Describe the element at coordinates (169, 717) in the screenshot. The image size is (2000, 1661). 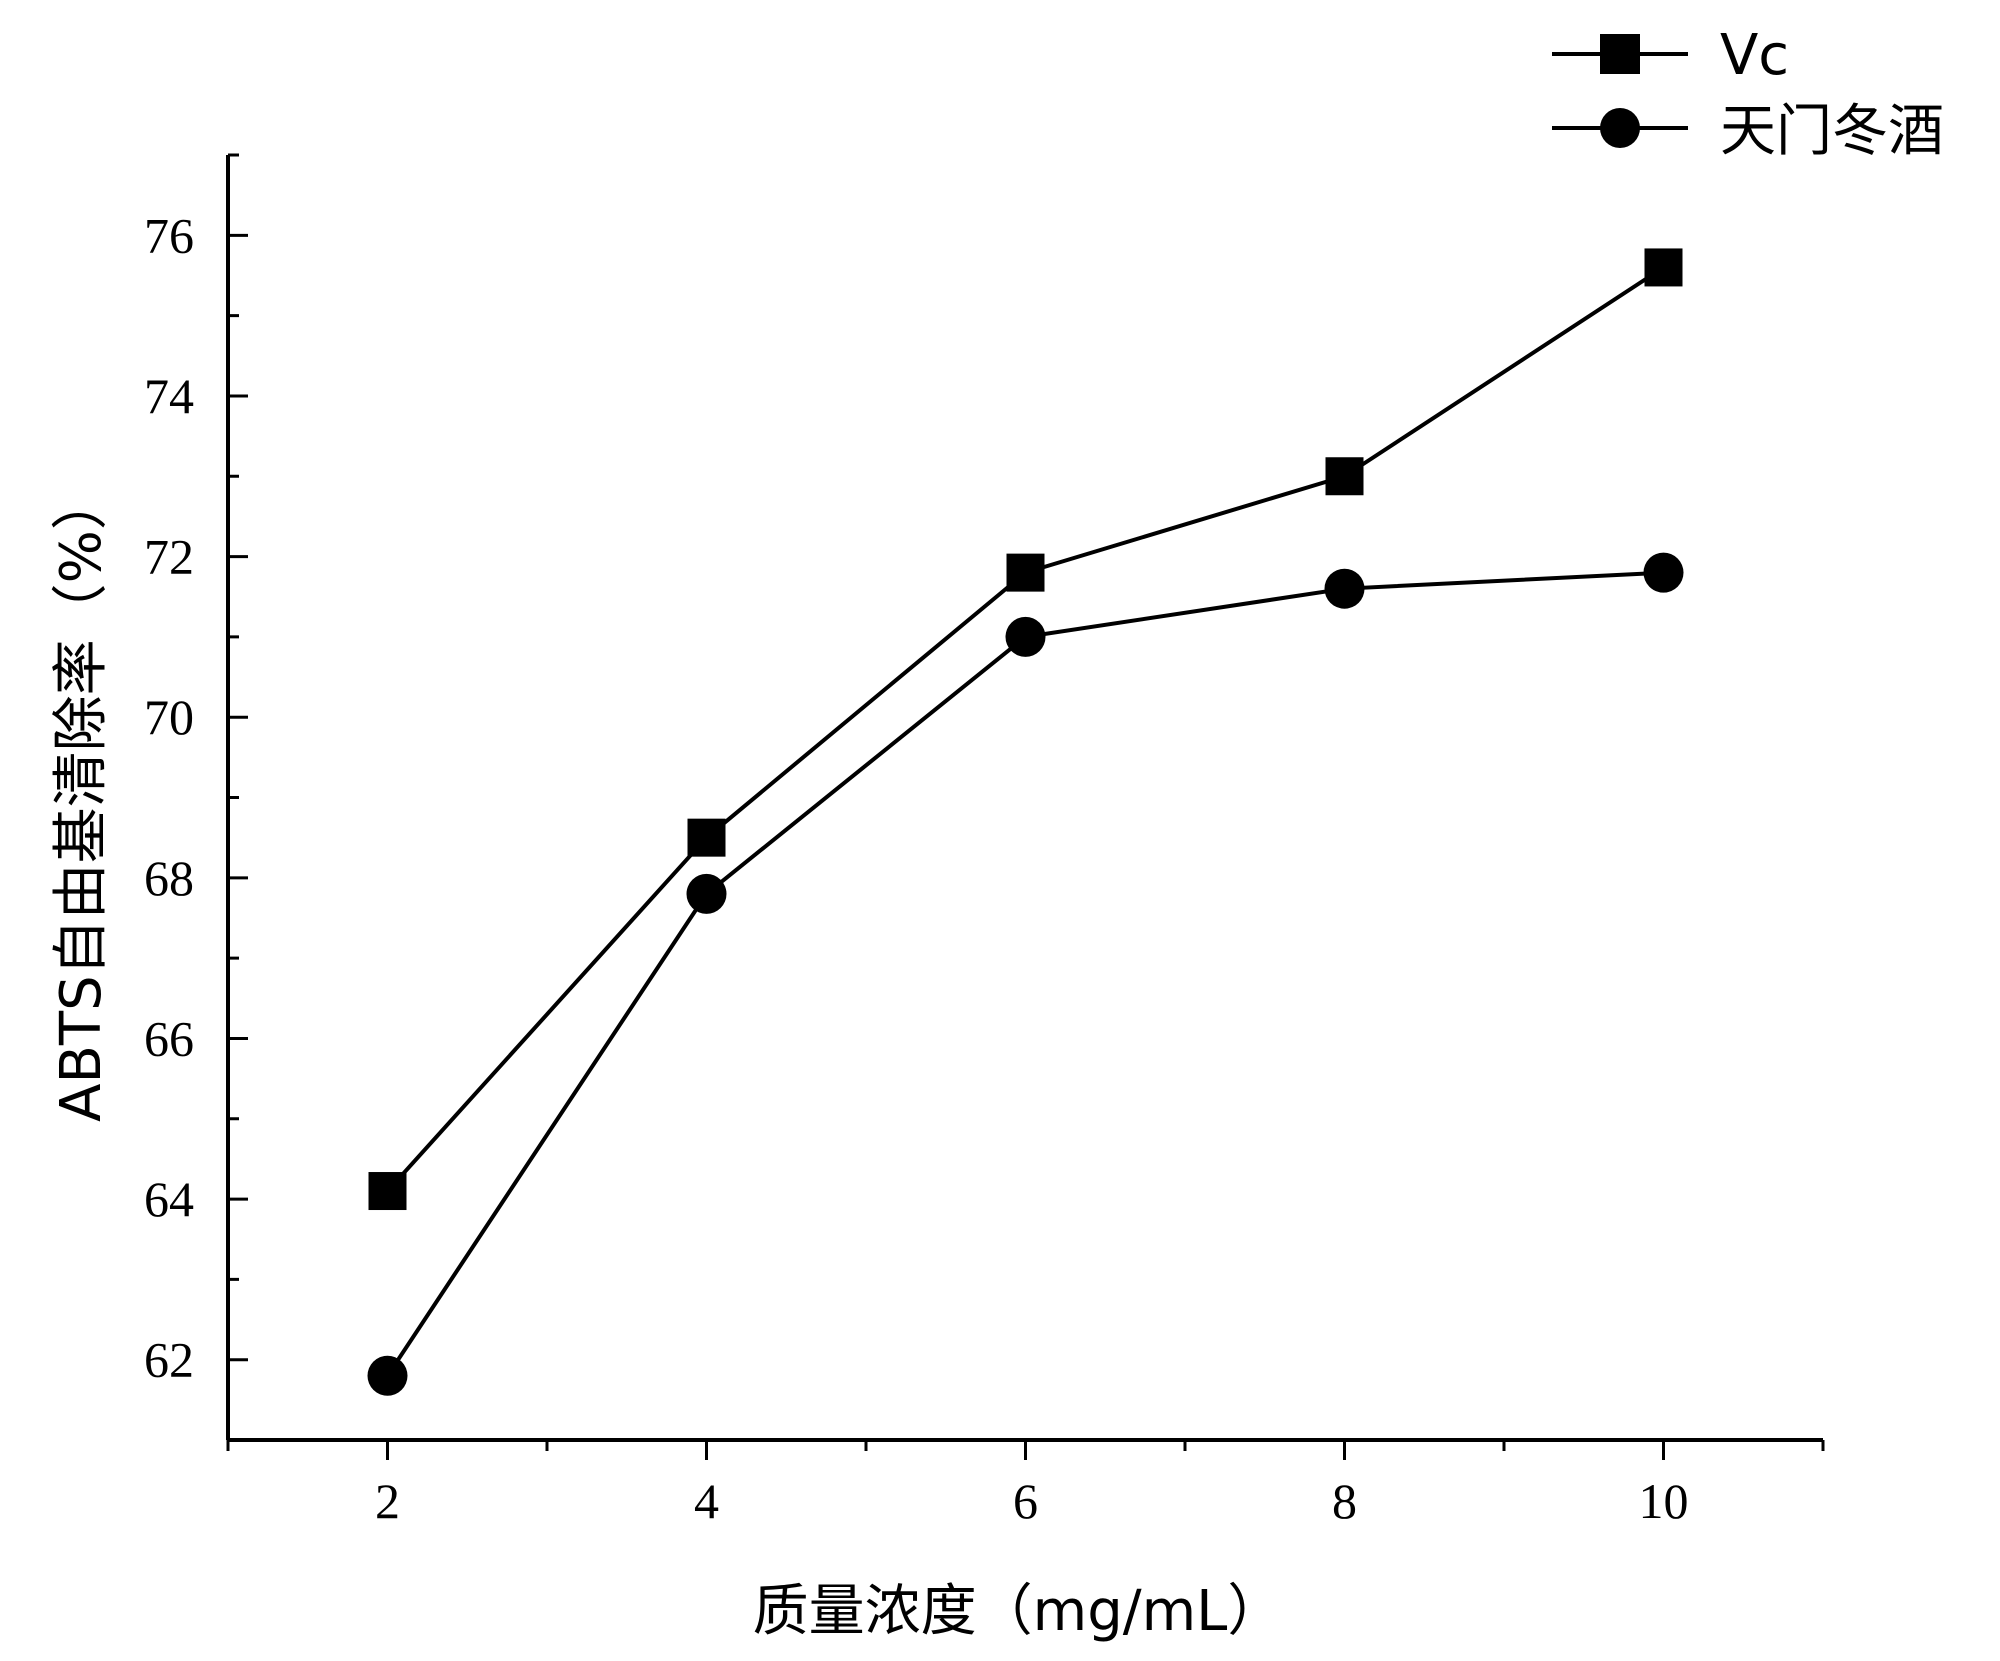
I see `y-tick-label: 70` at that location.